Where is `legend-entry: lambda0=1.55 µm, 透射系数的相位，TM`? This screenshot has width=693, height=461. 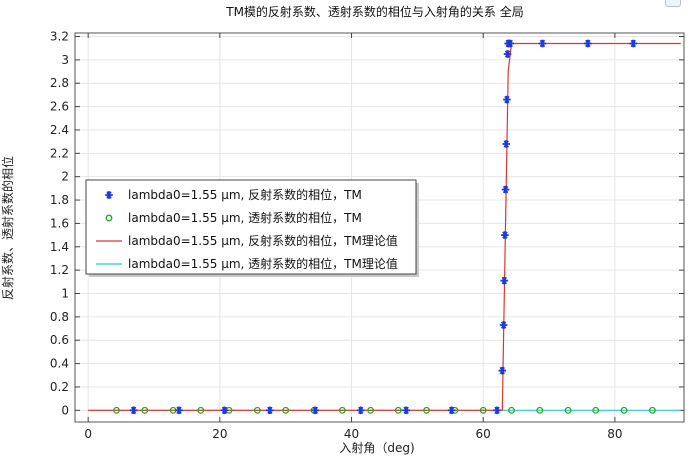 legend-entry: lambda0=1.55 µm, 透射系数的相位，TM is located at coordinates (233, 217).